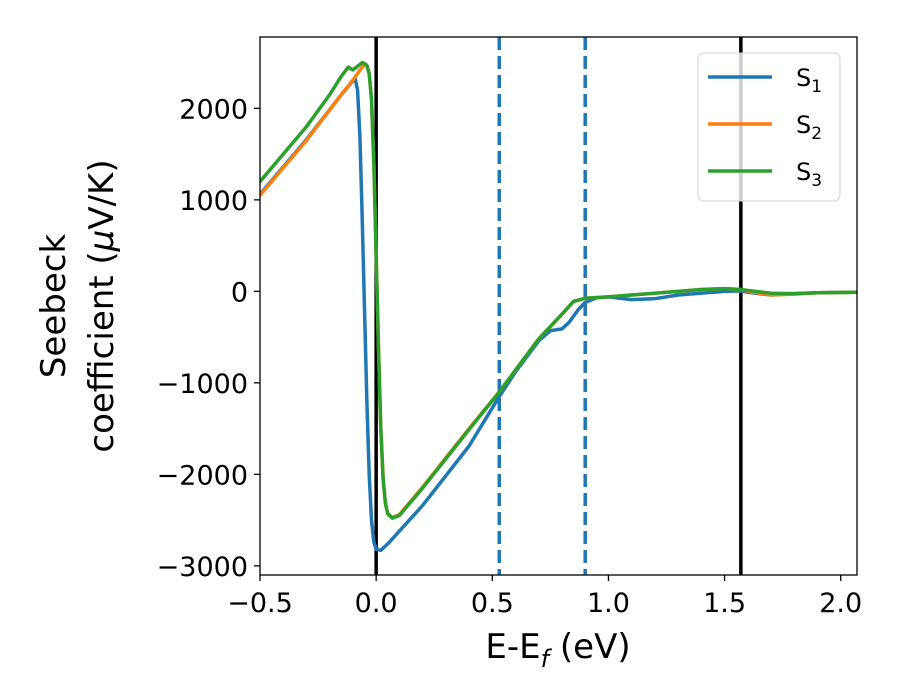 The width and height of the screenshot is (900, 700). What do you see at coordinates (724, 603) in the screenshot?
I see `x-tick-label: 1.5` at bounding box center [724, 603].